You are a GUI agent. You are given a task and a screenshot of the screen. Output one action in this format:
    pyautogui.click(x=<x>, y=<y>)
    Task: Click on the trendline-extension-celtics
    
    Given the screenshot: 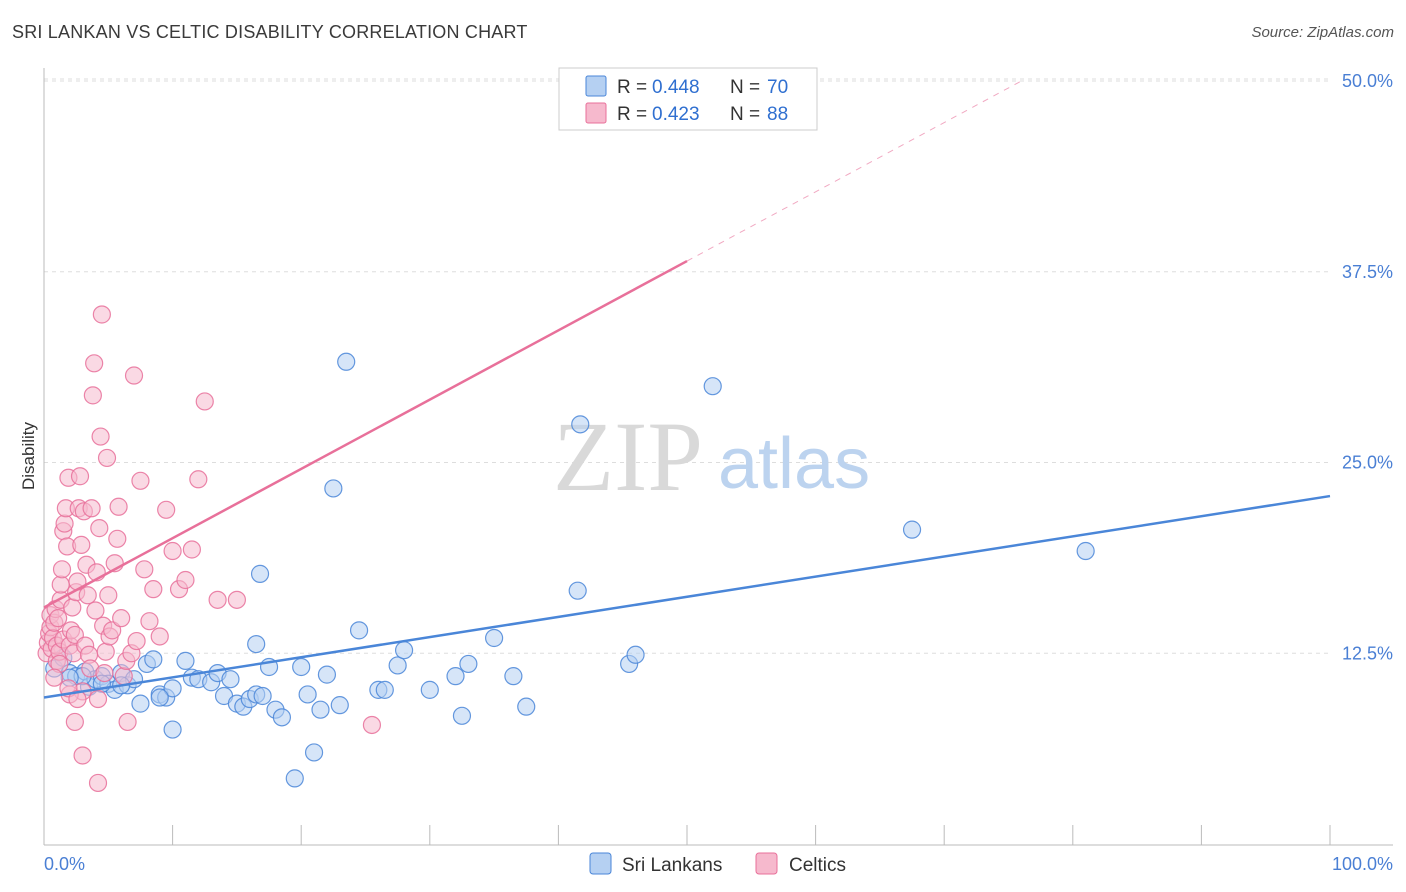 What is the action you would take?
    pyautogui.click(x=854, y=171)
    